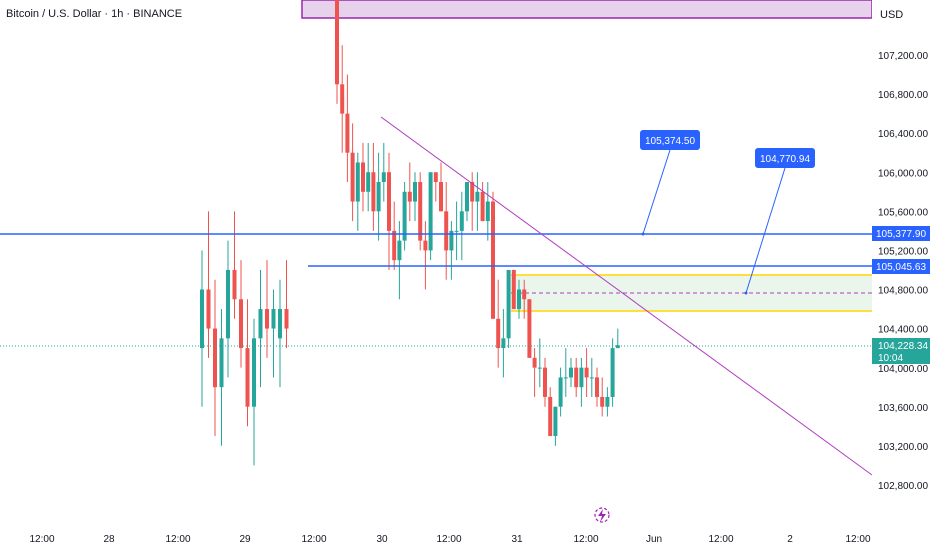 This screenshot has height=555, width=932. I want to click on supply-zone, so click(587, 9).